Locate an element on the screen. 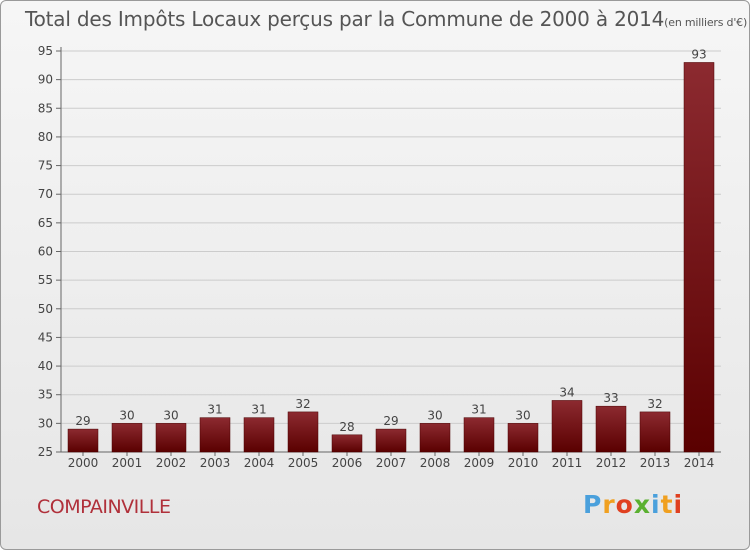  y-tick-label: 95 is located at coordinates (45, 51).